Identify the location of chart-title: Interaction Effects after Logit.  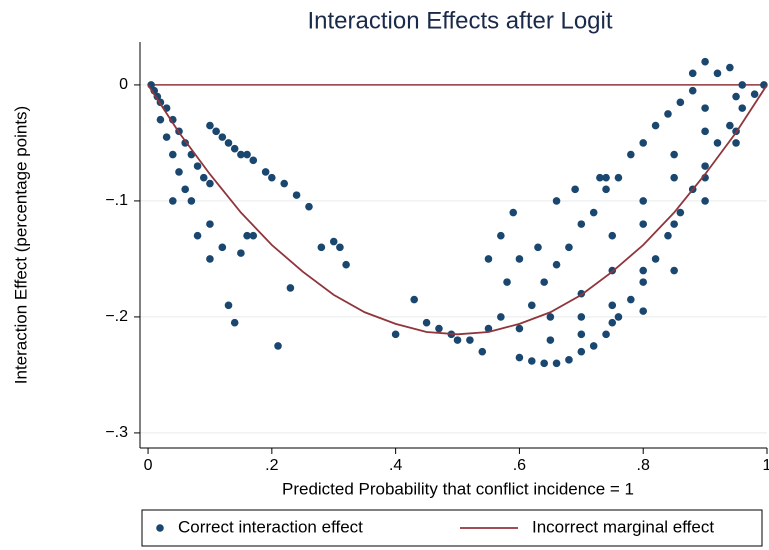
(459, 20).